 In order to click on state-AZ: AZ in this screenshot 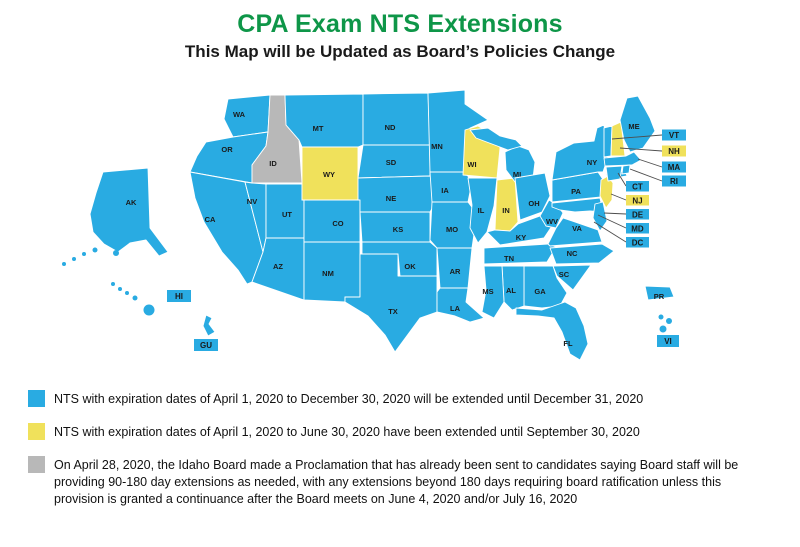, I will do `click(278, 269)`.